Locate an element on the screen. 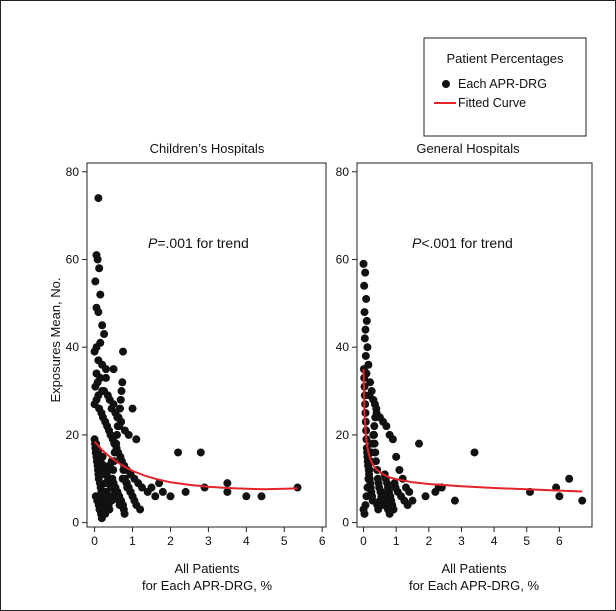 Image resolution: width=616 pixels, height=611 pixels. legend-box is located at coordinates (505, 87).